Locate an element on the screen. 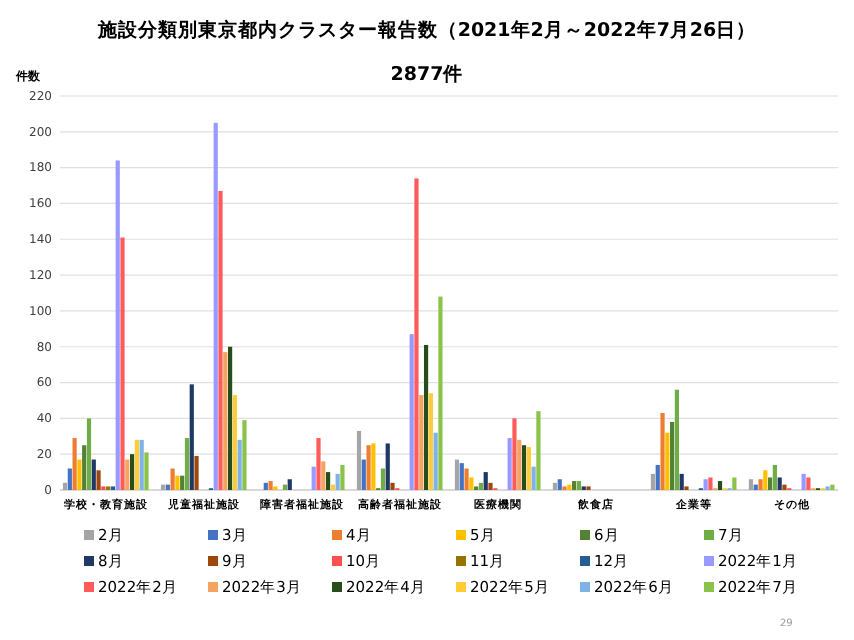 The height and width of the screenshot is (640, 854). chart-subtitle: 2877件 is located at coordinates (427, 74).